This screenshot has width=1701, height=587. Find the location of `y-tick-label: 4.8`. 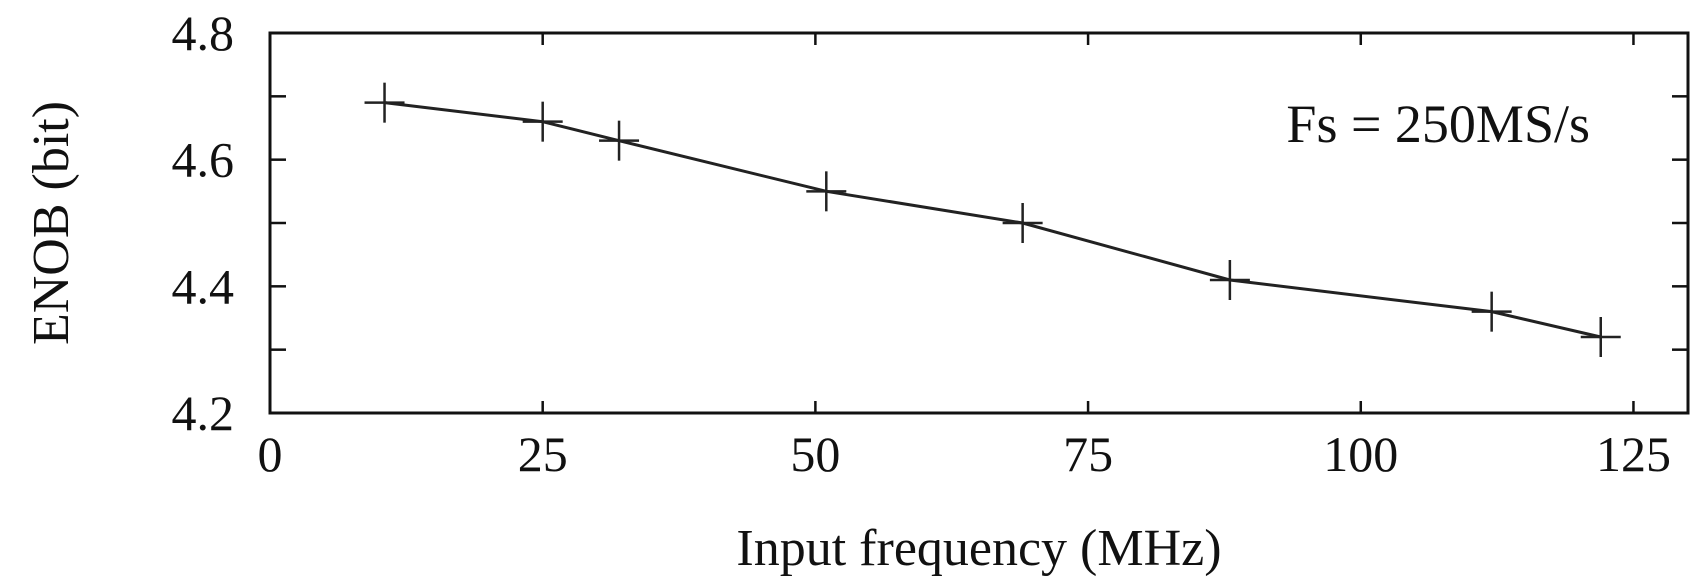

y-tick-label: 4.8 is located at coordinates (203, 33).